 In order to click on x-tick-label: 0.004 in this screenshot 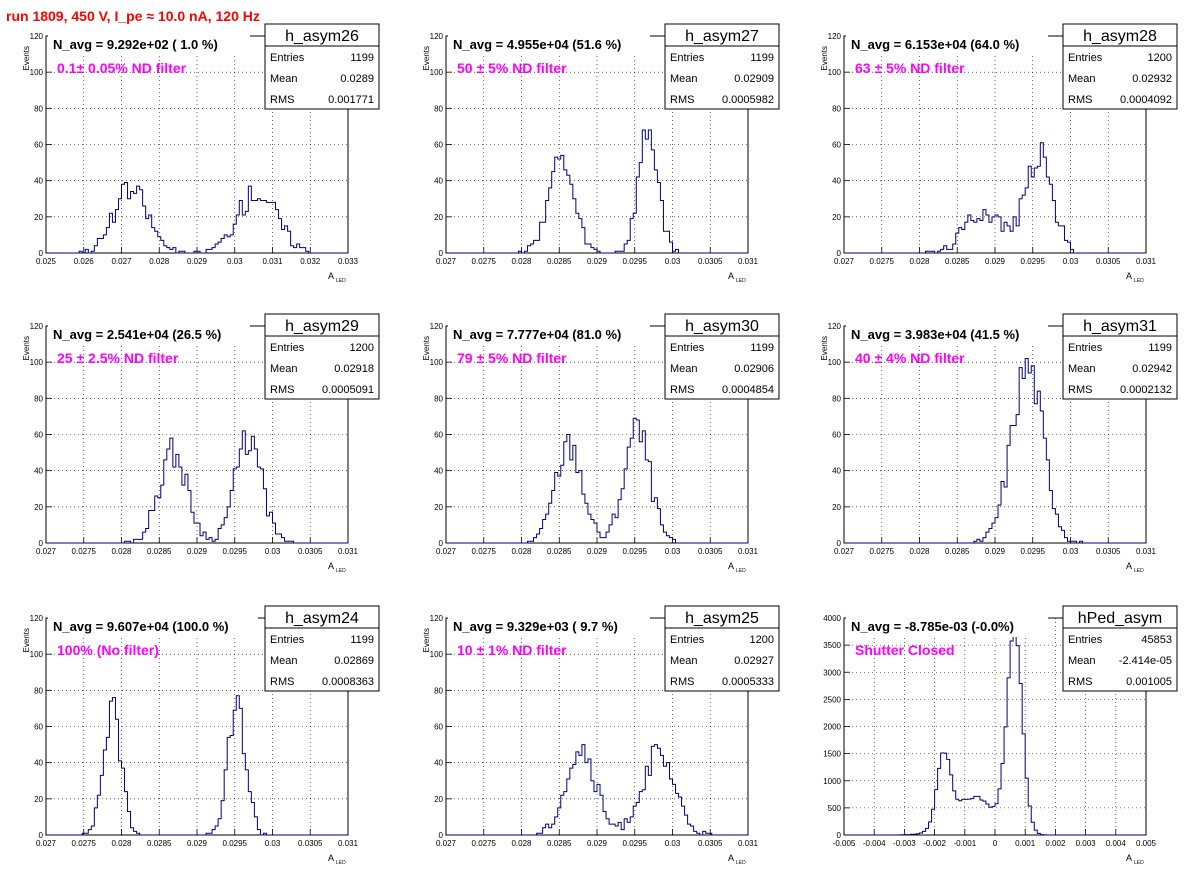, I will do `click(1116, 843)`.